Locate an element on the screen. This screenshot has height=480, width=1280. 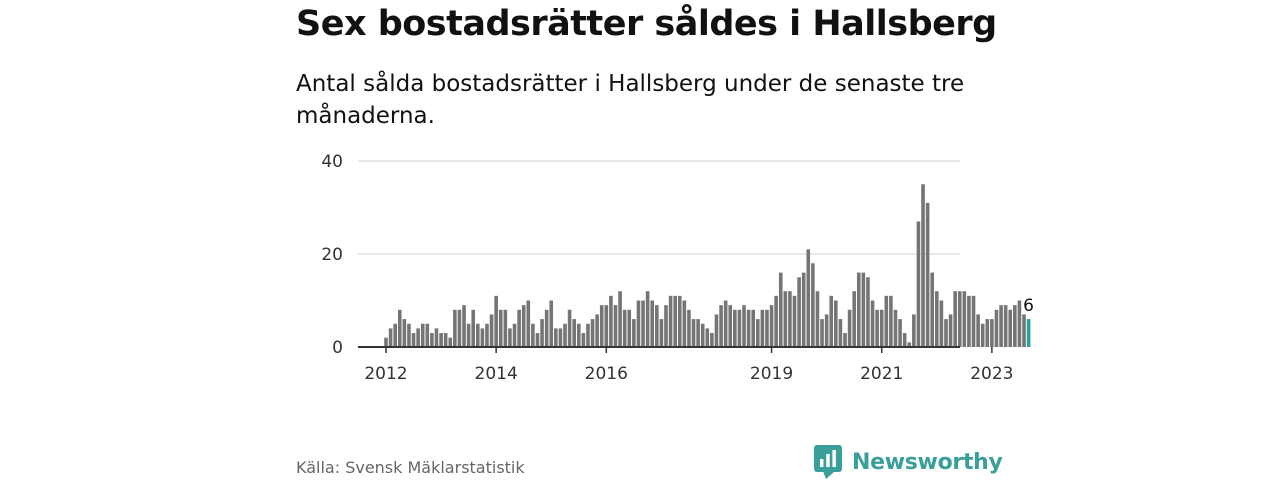
x-tick-label: 2014 is located at coordinates (496, 374).